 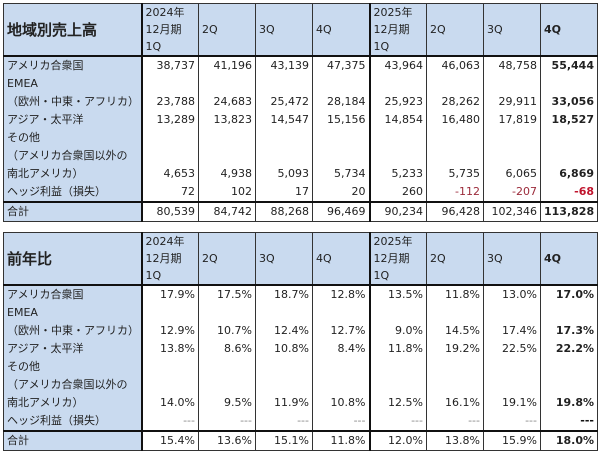 I want to click on table-title: 前年比, so click(x=73, y=259).